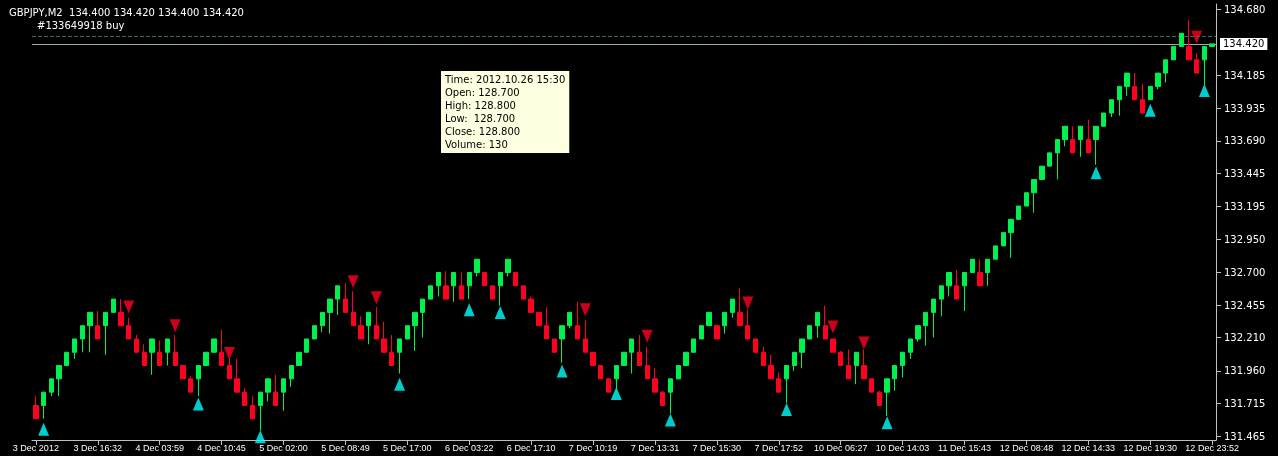 The image size is (1278, 456). I want to click on annotation: Open: 128.700, so click(482, 92).